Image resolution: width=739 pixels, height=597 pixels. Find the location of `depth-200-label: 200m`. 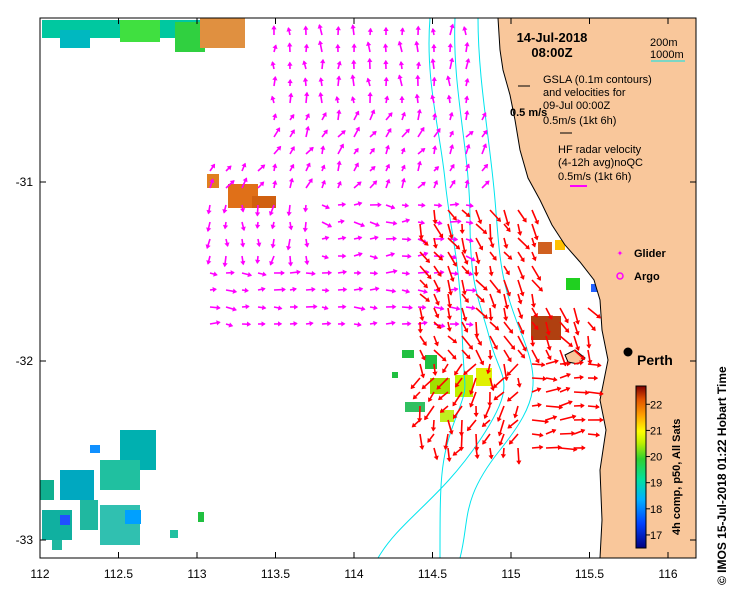

depth-200-label: 200m is located at coordinates (664, 43).